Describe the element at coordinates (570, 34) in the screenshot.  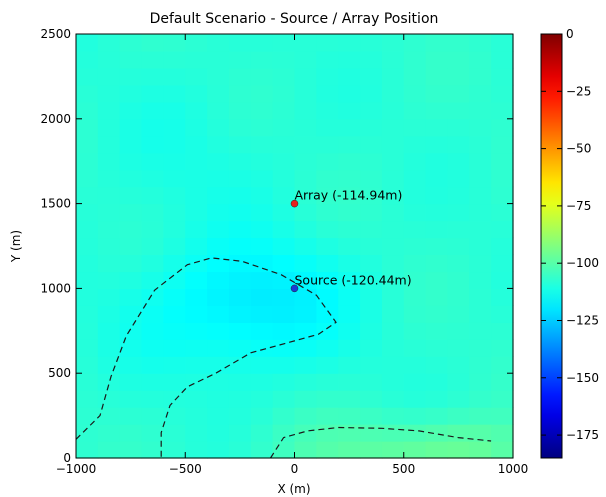
I see `colorbar-tick-label: 0` at that location.